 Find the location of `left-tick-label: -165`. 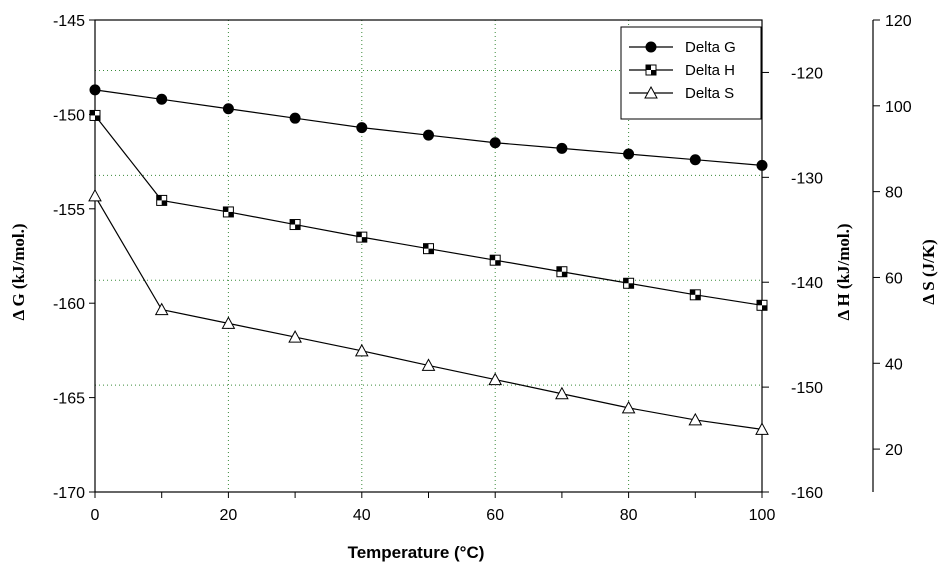

left-tick-label: -165 is located at coordinates (69, 399).